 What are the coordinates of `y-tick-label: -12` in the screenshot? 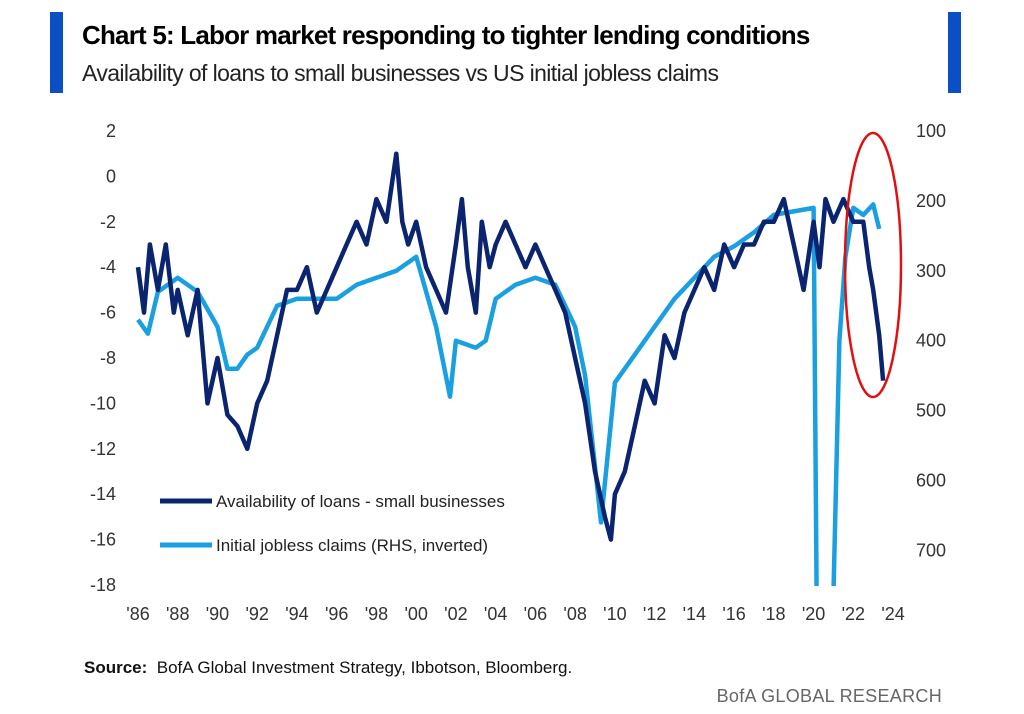 It's located at (103, 449).